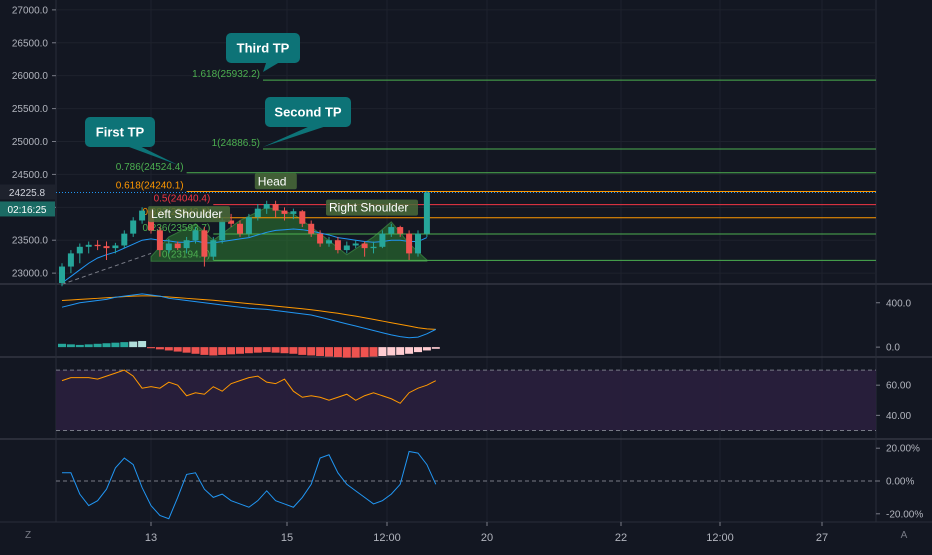 The image size is (932, 555). Describe the element at coordinates (226, 74) in the screenshot. I see `fib-level-label: 1.618(25932.2)` at that location.